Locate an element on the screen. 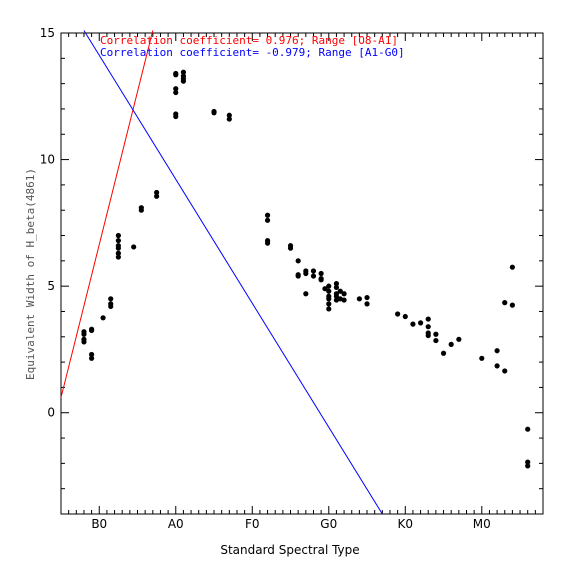 This screenshot has height=574, width=574. y-tick-label: 0 is located at coordinates (51, 413).